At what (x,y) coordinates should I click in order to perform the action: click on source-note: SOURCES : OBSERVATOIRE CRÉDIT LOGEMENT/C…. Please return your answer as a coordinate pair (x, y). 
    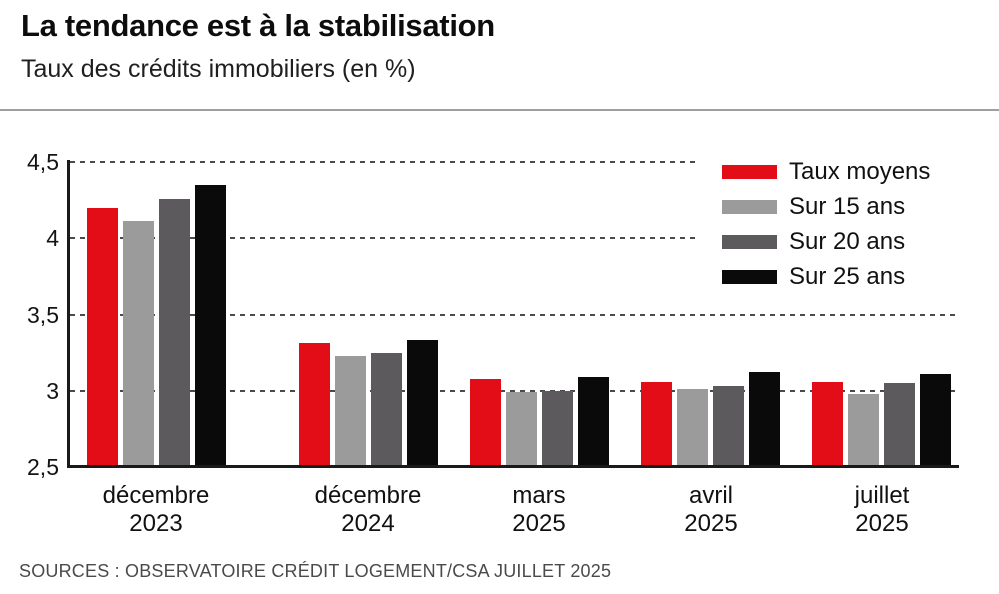
    Looking at the image, I should click on (315, 571).